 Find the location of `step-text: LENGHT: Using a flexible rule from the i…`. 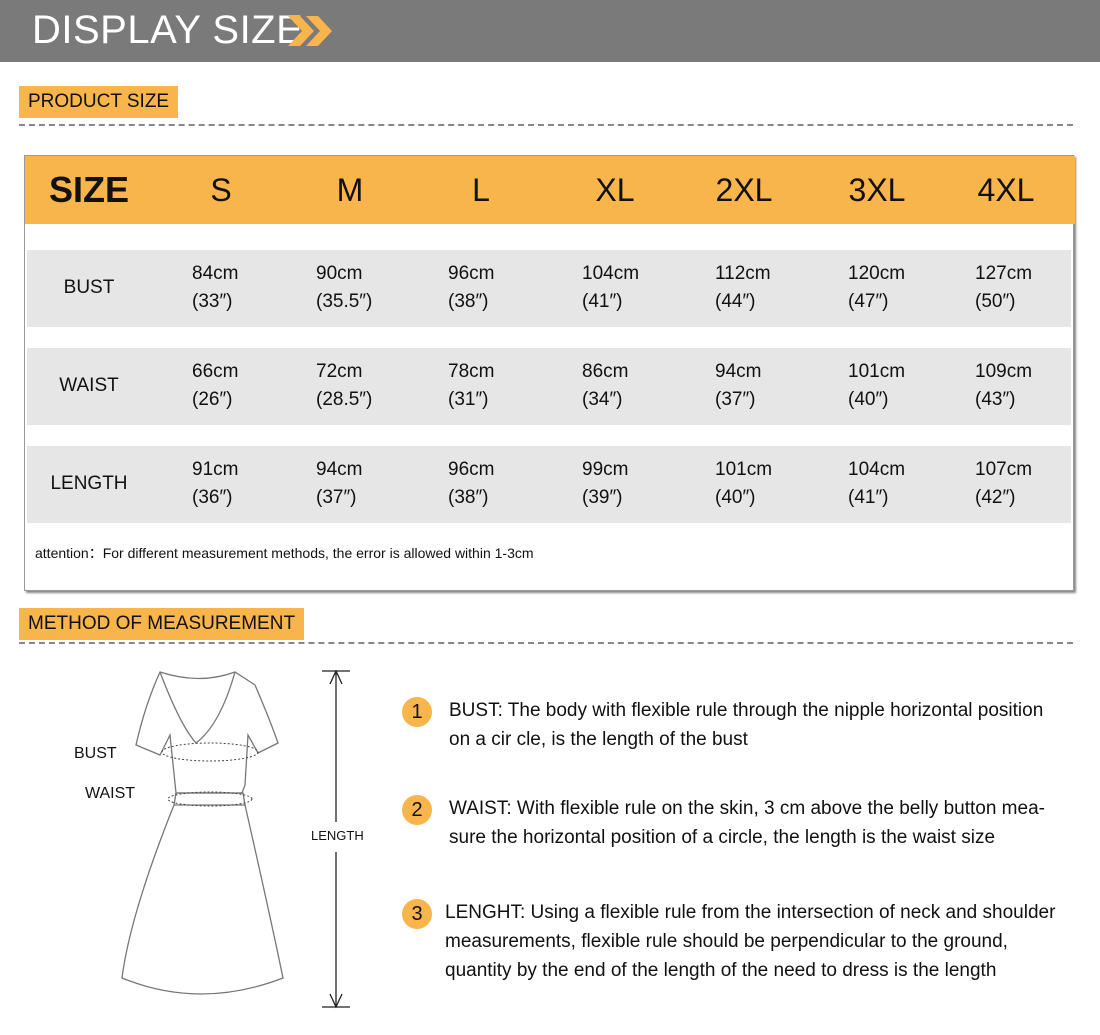

step-text: LENGHT: Using a flexible rule from the i… is located at coordinates (750, 941).